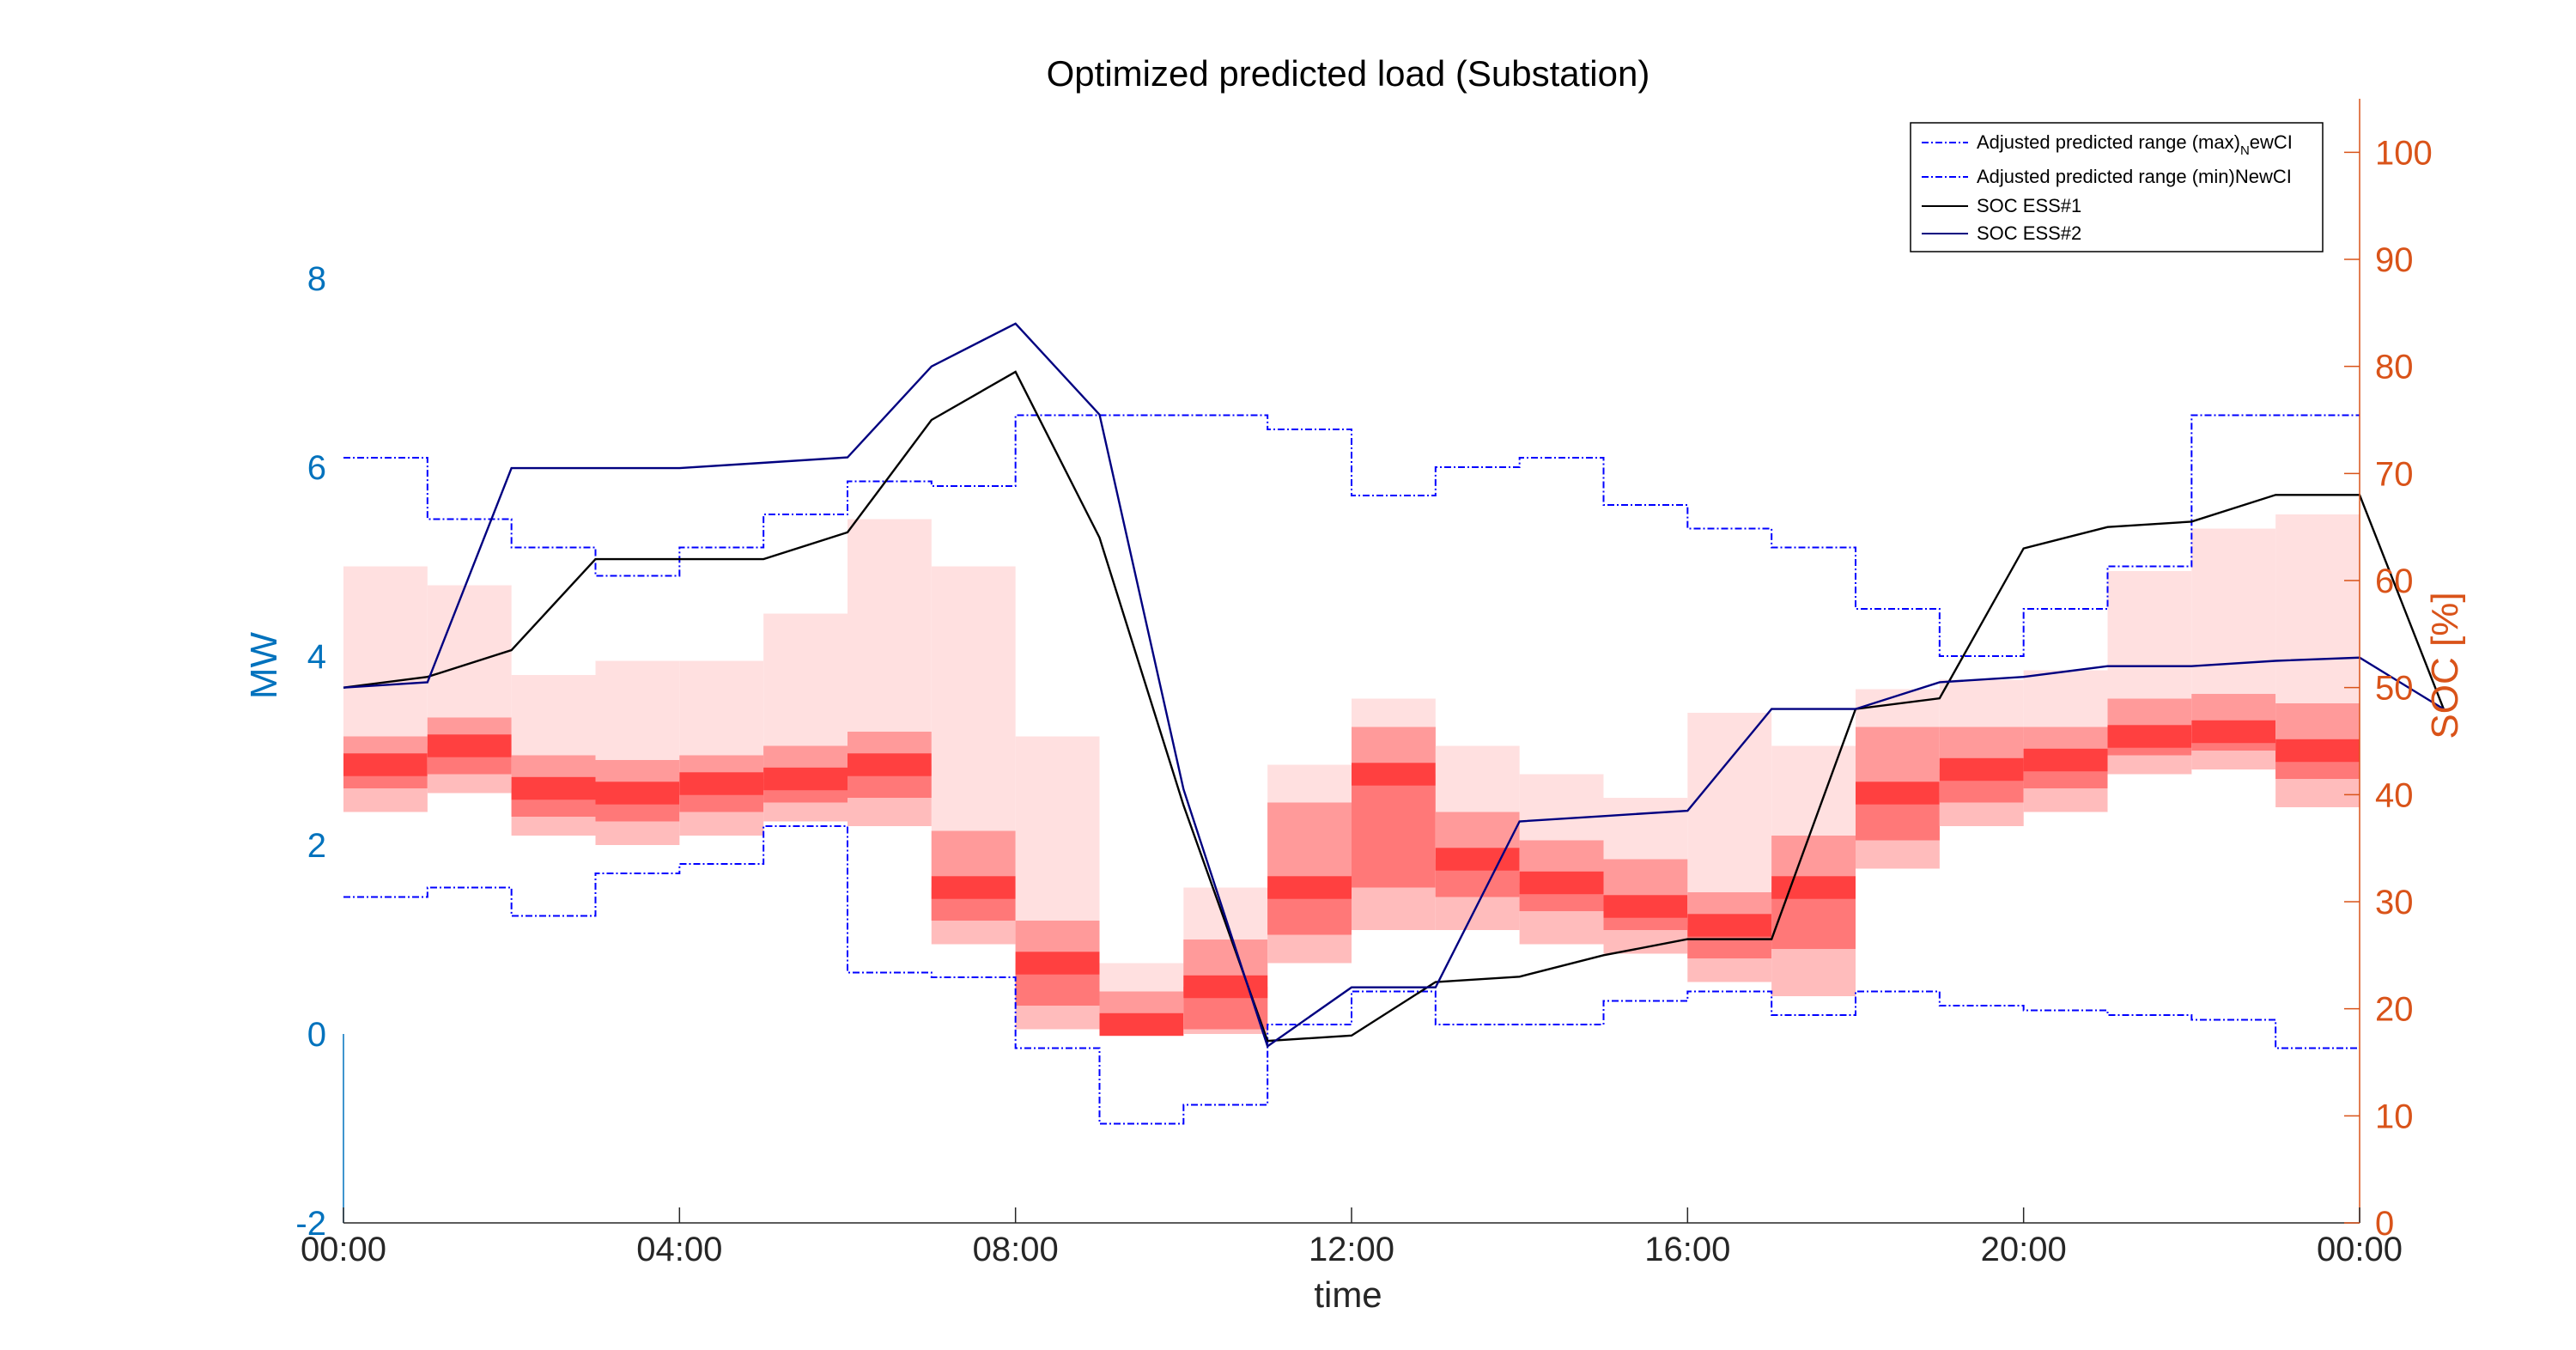  What do you see at coordinates (1309, 887) in the screenshot?
I see `band-hour-11-median` at bounding box center [1309, 887].